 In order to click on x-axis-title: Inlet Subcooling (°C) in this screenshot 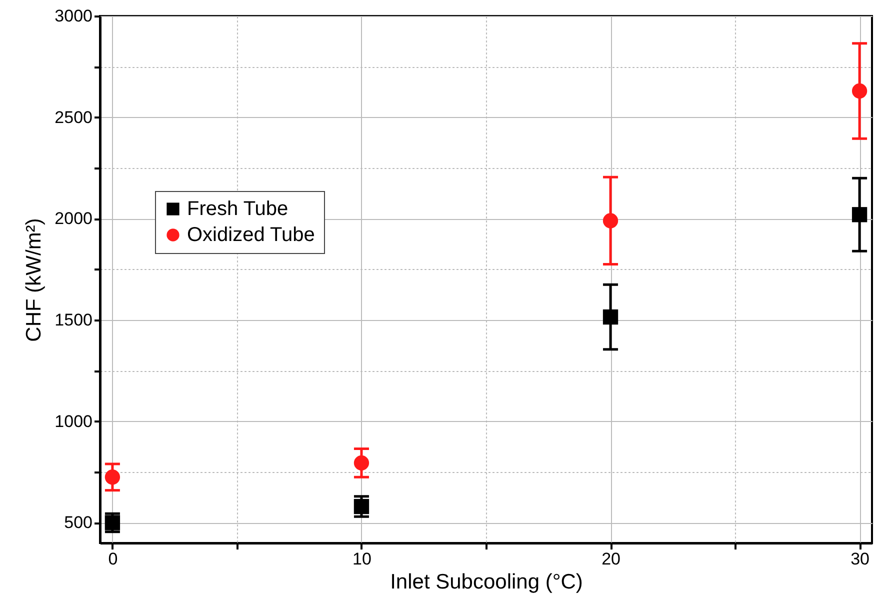, I will do `click(486, 582)`.